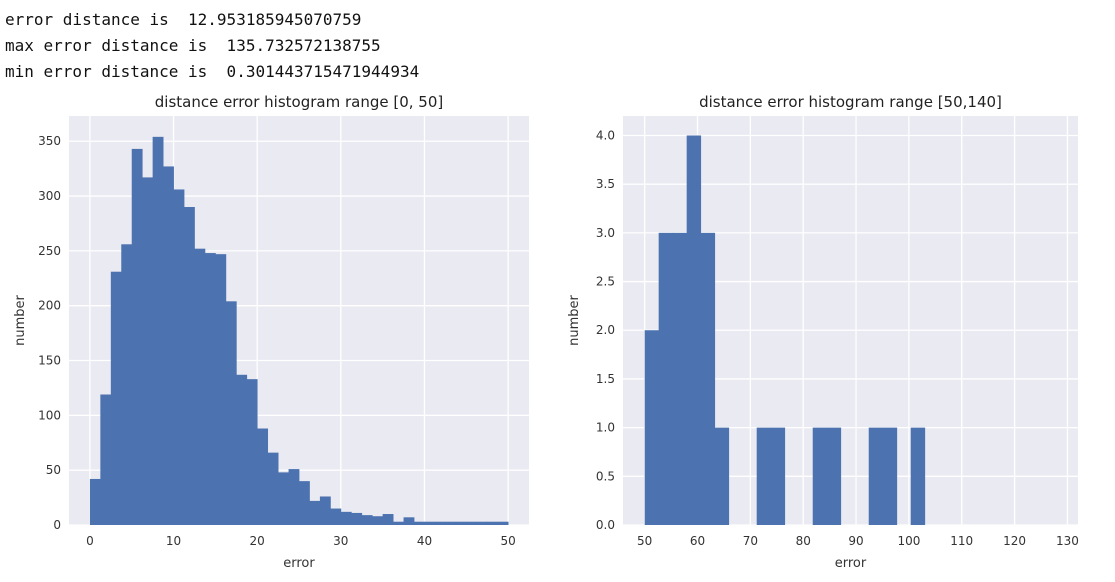  What do you see at coordinates (605, 184) in the screenshot?
I see `y-tick-label: 3.5` at bounding box center [605, 184].